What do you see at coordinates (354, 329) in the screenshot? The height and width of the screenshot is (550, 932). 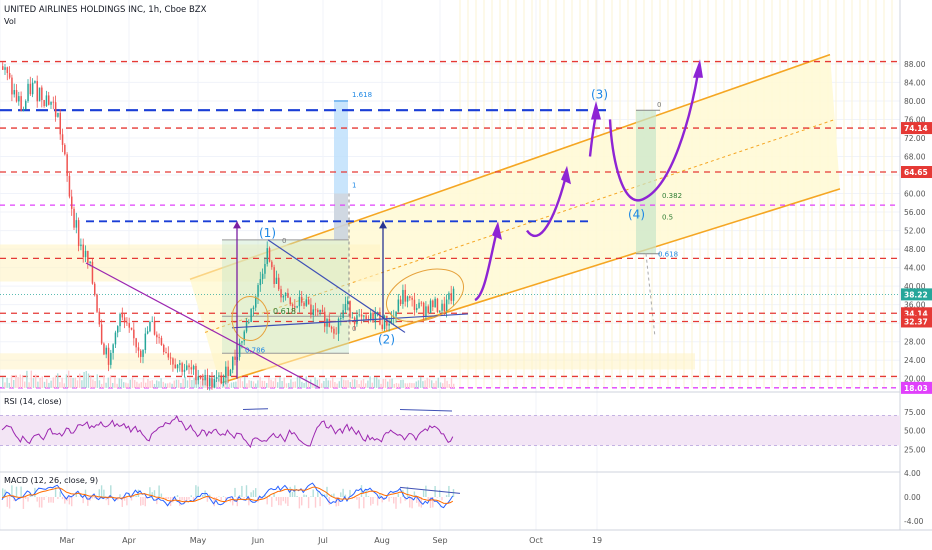 I see `fib-label-0-bottom: 0` at bounding box center [354, 329].